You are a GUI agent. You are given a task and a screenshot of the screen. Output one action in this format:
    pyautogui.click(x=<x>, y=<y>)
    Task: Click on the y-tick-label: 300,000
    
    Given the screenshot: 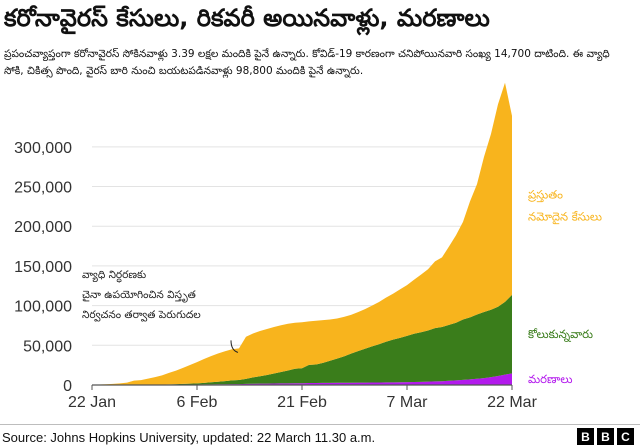 What is the action you would take?
    pyautogui.click(x=43, y=148)
    